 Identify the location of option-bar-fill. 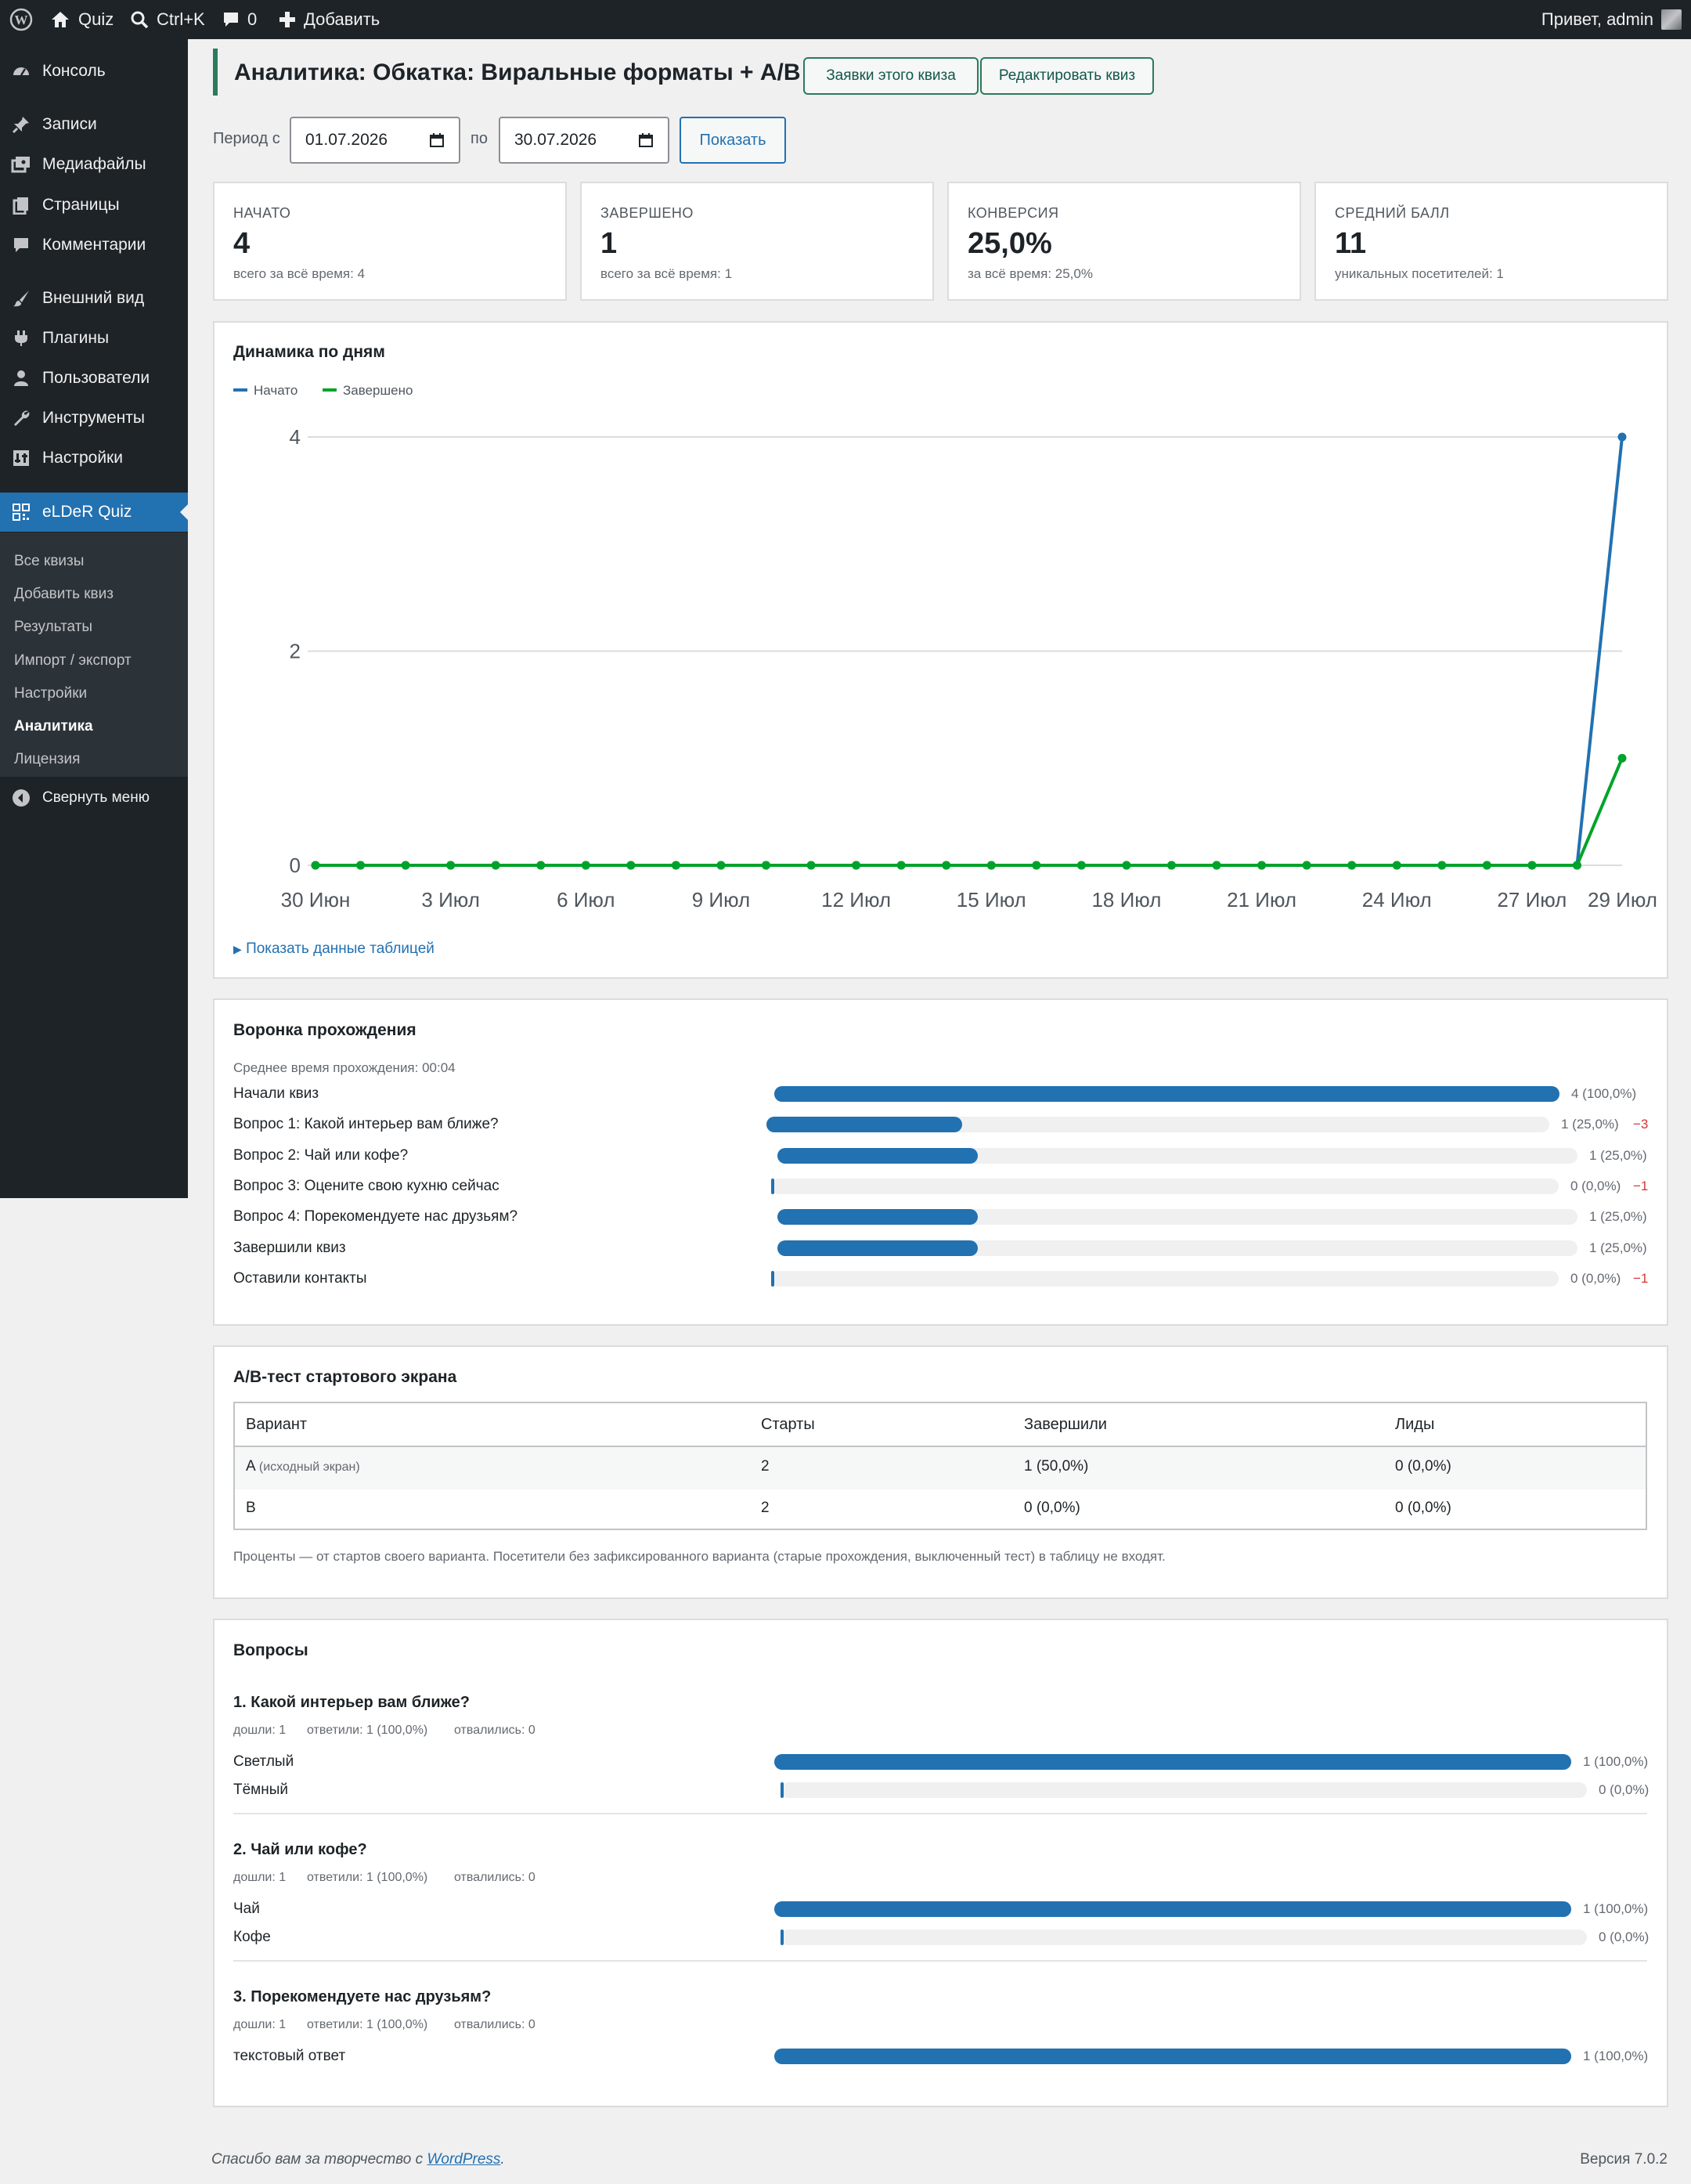
(782, 1937).